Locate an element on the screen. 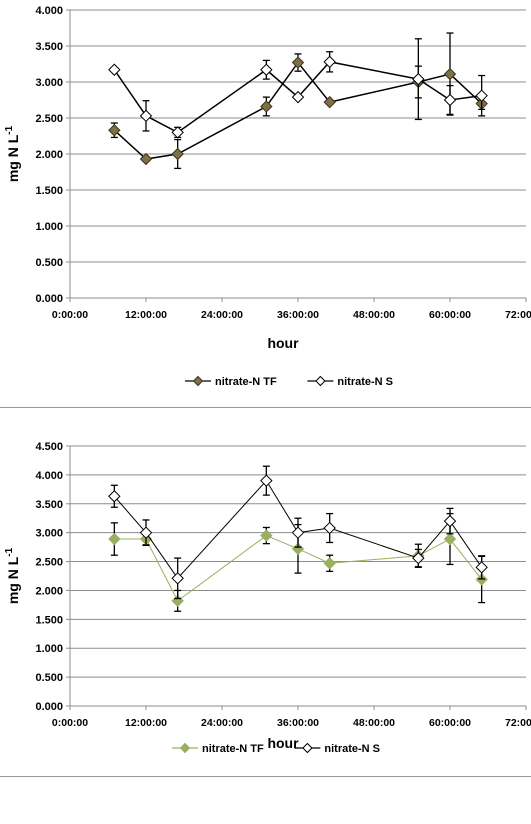  y-tick-label: 4.500 is located at coordinates (49, 447).